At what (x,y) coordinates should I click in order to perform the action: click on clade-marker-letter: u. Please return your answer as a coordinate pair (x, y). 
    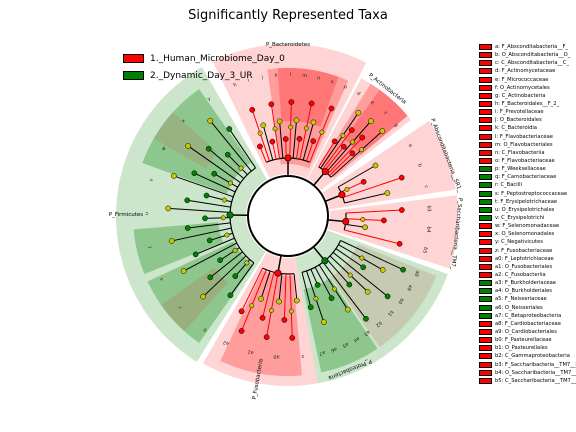
    Looking at the image, I should click on (147, 213).